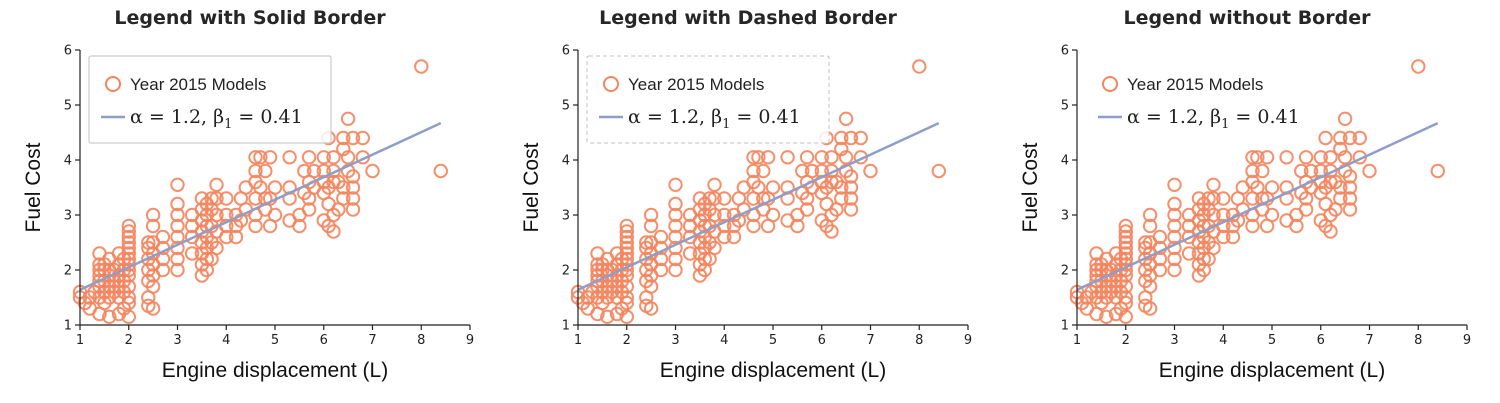  I want to click on y-axis-label: Fuel Cost, so click(531, 187).